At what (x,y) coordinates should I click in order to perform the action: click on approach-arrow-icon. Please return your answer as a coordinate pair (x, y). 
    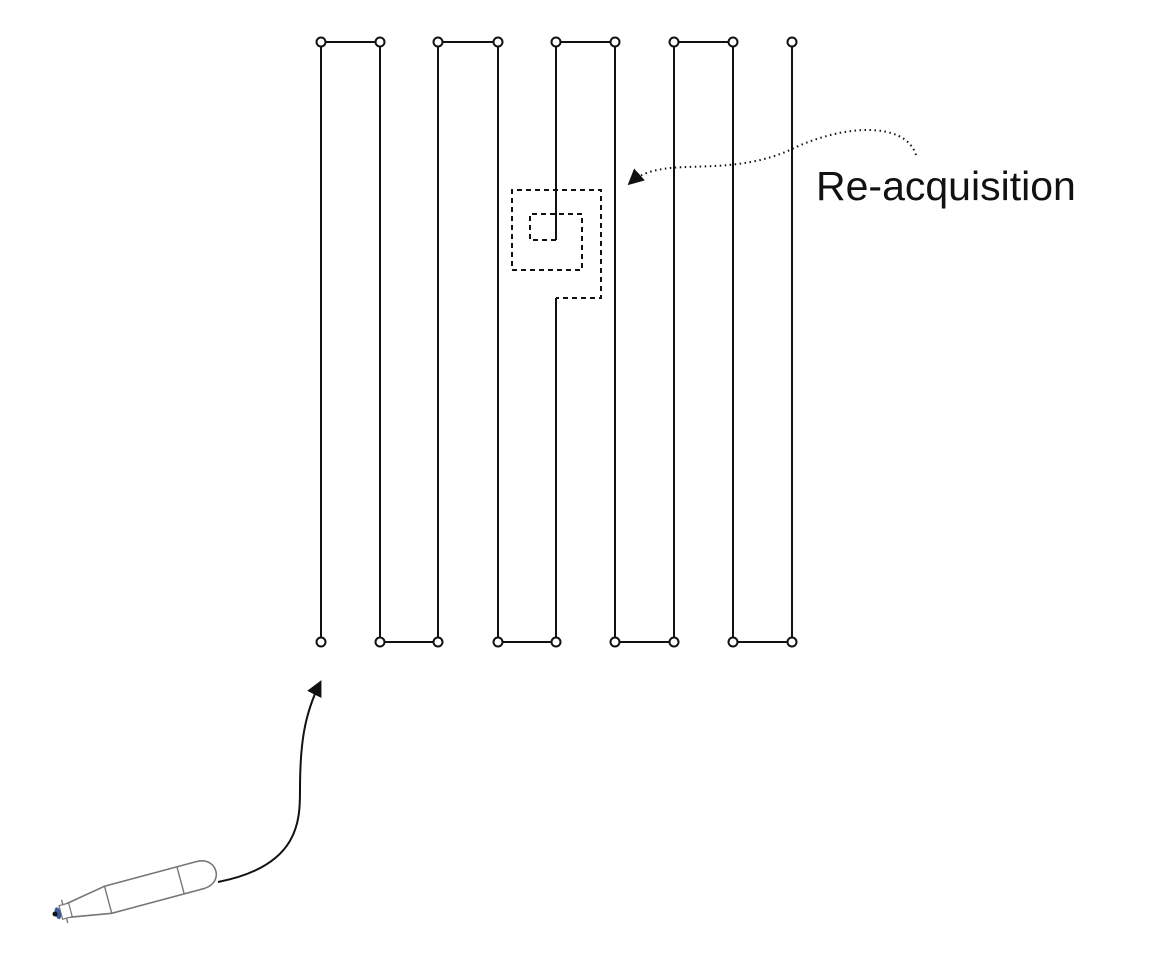
    Looking at the image, I should click on (269, 781).